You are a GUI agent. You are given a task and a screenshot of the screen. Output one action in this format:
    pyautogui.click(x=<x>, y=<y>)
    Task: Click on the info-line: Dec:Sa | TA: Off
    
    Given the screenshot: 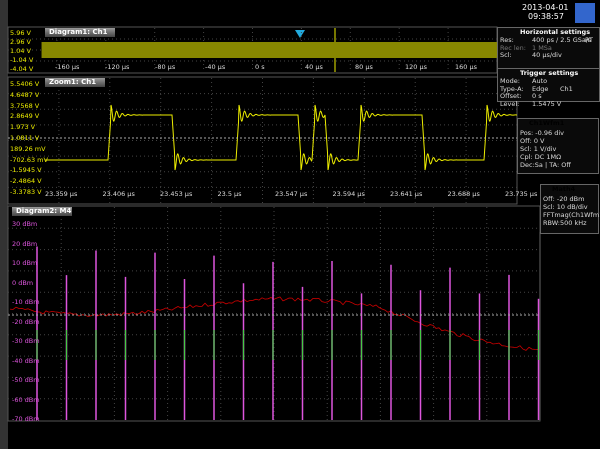 What is the action you would take?
    pyautogui.click(x=545, y=165)
    